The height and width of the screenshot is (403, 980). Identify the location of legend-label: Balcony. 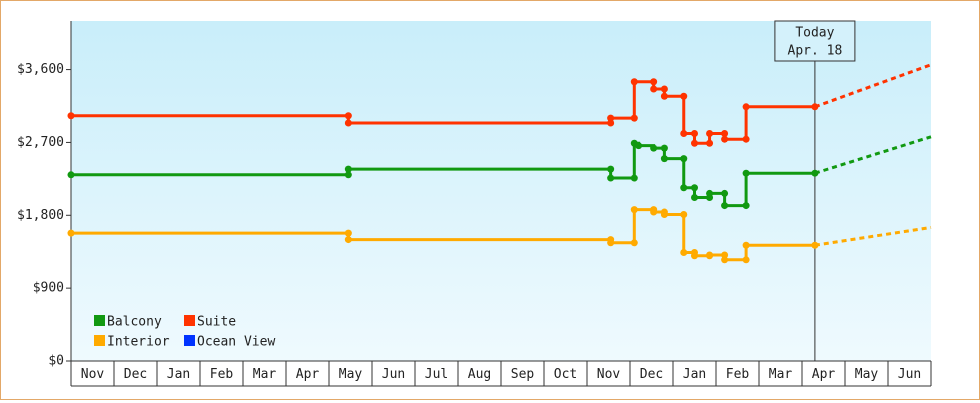
(134, 322).